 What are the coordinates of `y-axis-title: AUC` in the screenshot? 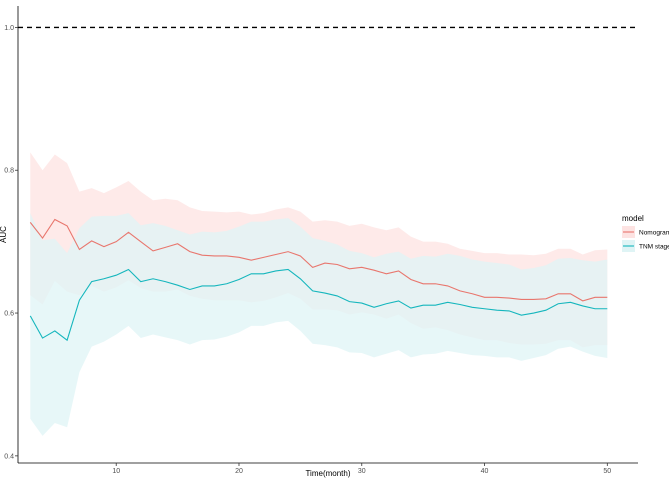 It's located at (4, 234).